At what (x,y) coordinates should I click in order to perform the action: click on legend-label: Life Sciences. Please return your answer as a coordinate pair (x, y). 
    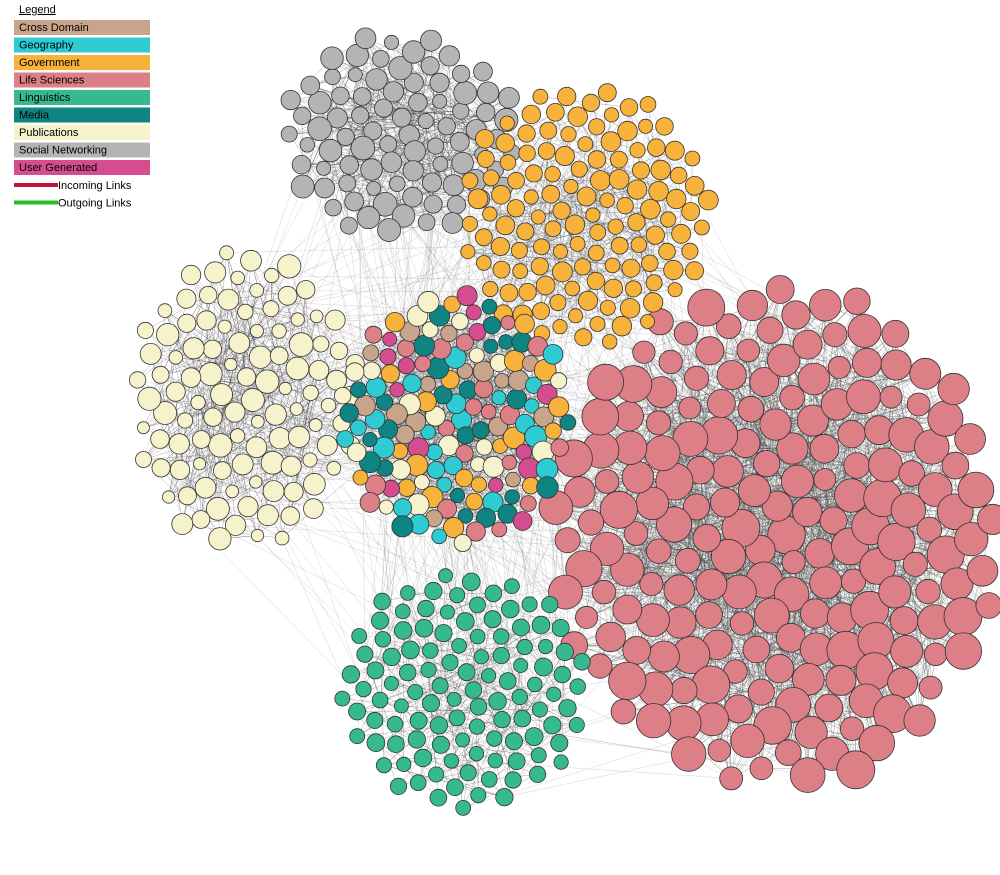
    Looking at the image, I should click on (52, 80).